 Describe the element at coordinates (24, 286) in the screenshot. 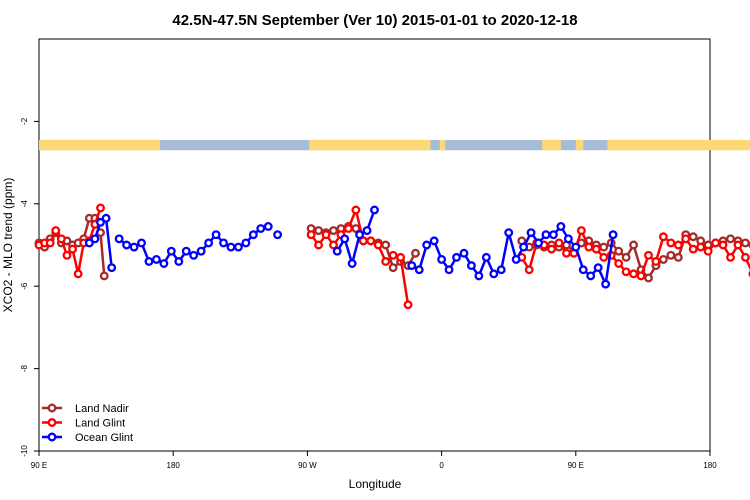

I see `y-tick-label: -6` at that location.